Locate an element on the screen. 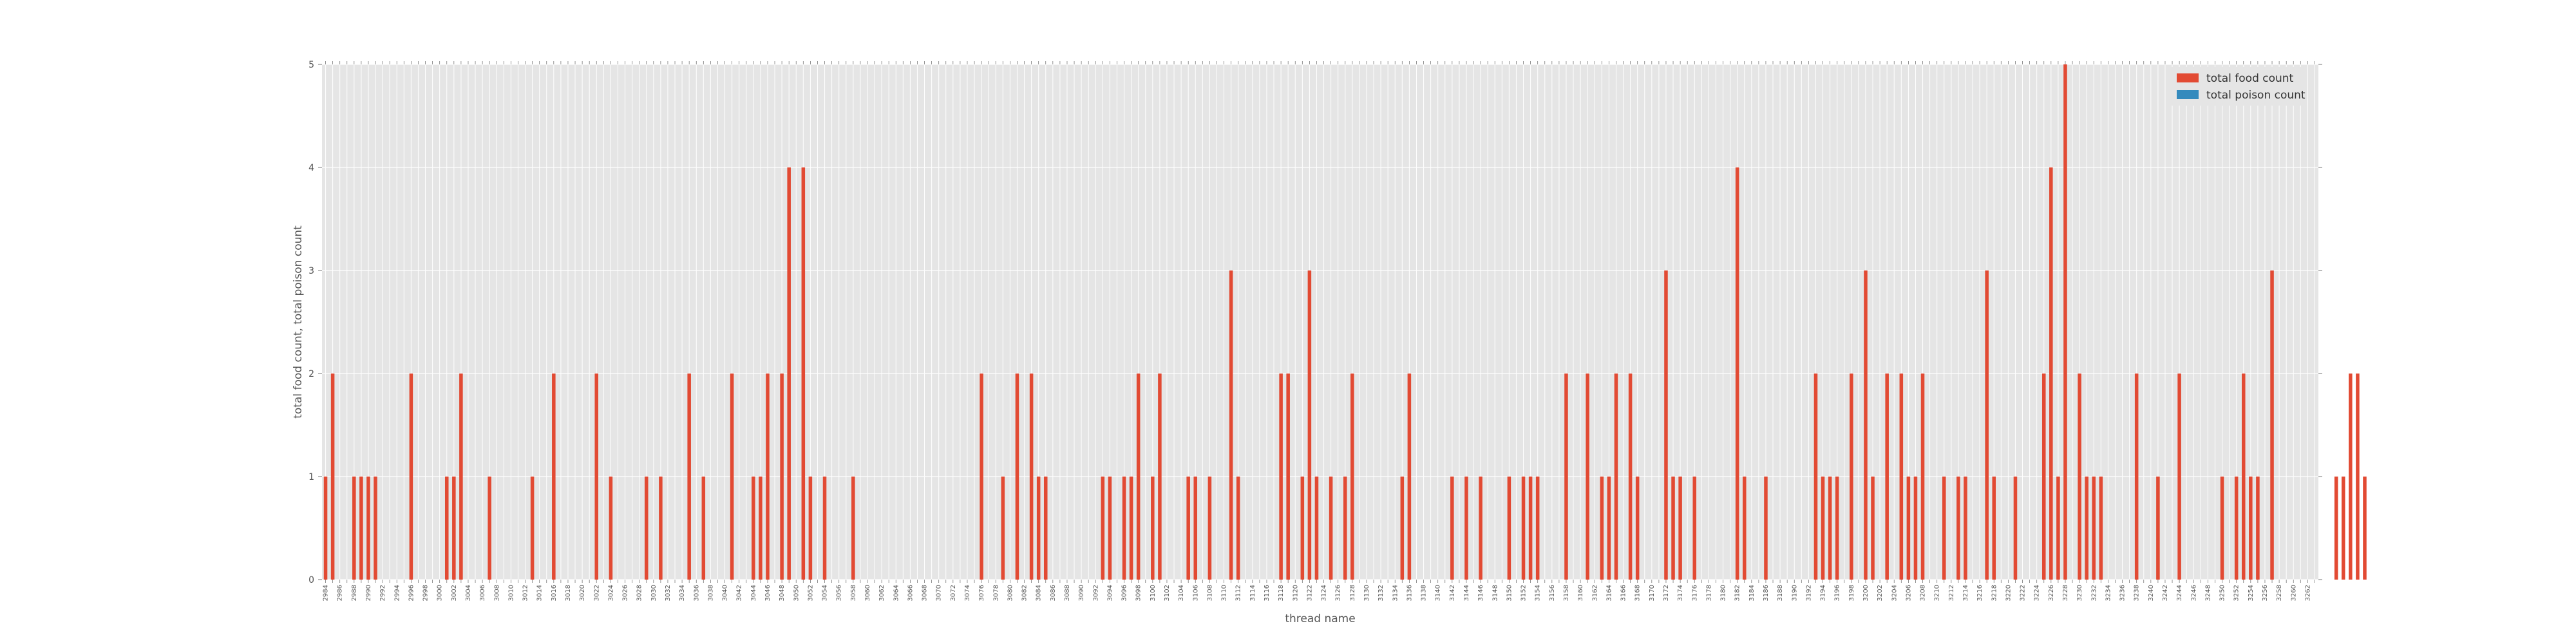 The image size is (2576, 644). x-tick-label: 3078 is located at coordinates (996, 593).